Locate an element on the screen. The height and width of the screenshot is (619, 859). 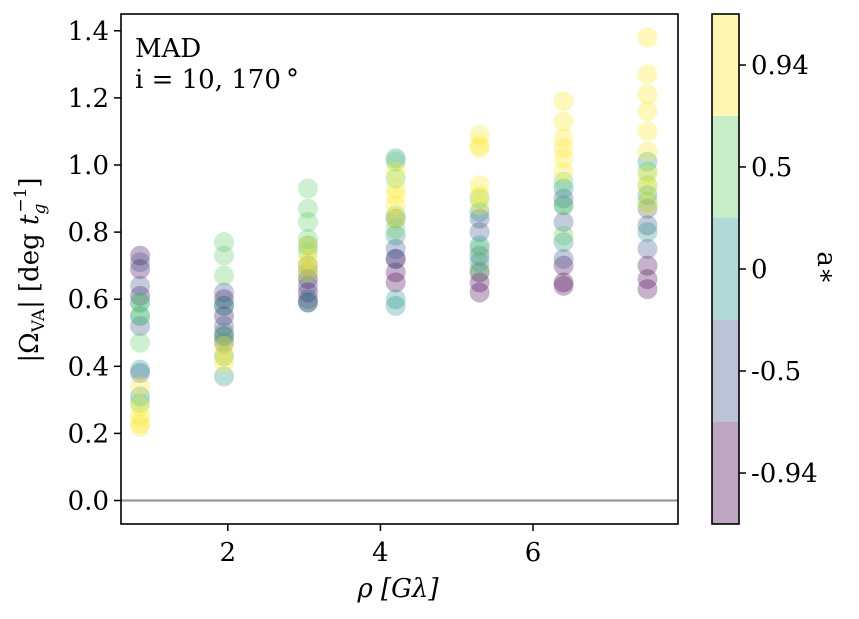
colorbar-tick-label: 0.5 is located at coordinates (771, 168).